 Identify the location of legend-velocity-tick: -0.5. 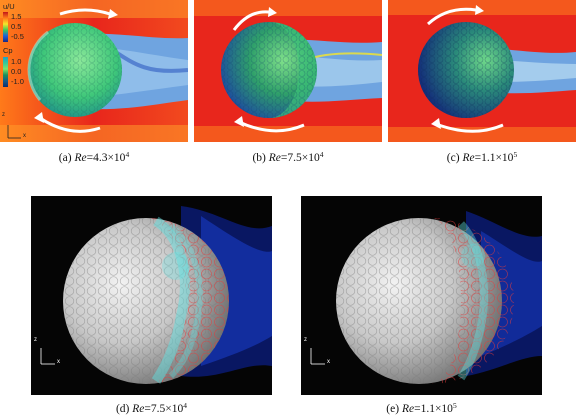
(17, 36).